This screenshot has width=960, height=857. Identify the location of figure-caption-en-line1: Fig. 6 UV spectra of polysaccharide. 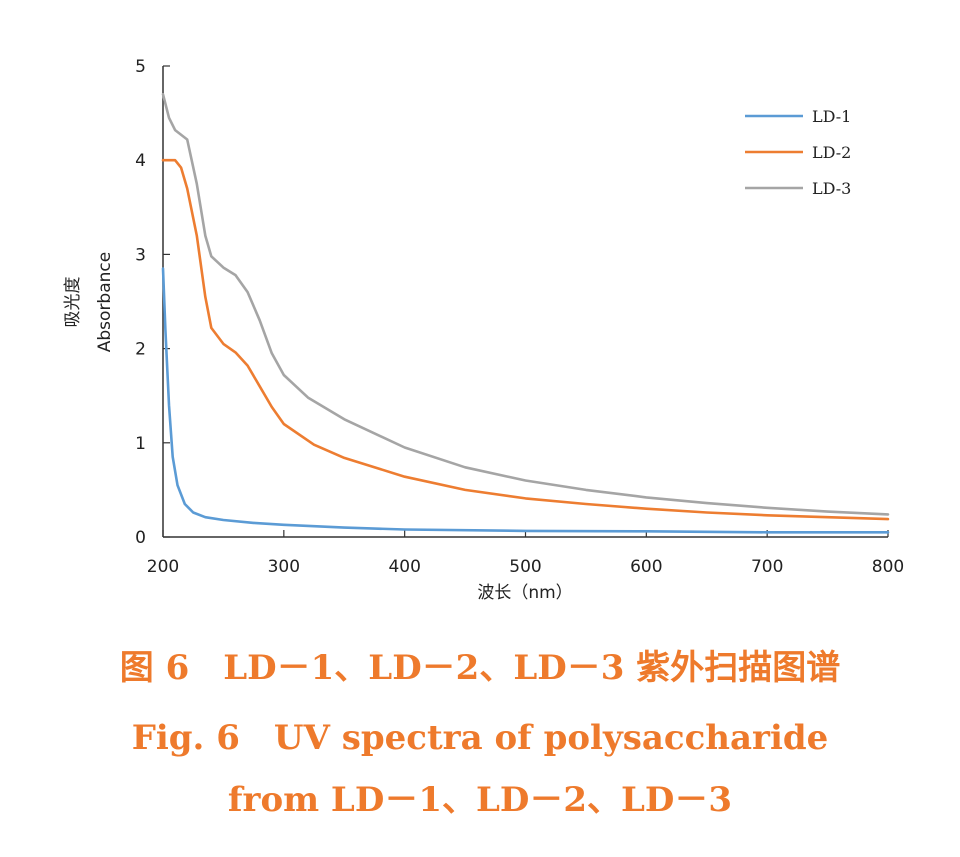
(480, 738).